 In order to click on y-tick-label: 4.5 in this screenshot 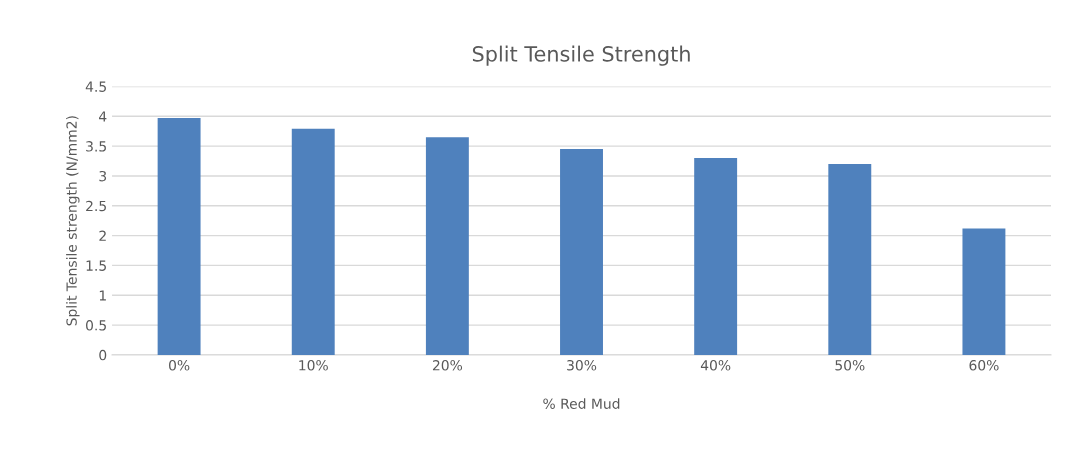, I will do `click(95, 86)`.